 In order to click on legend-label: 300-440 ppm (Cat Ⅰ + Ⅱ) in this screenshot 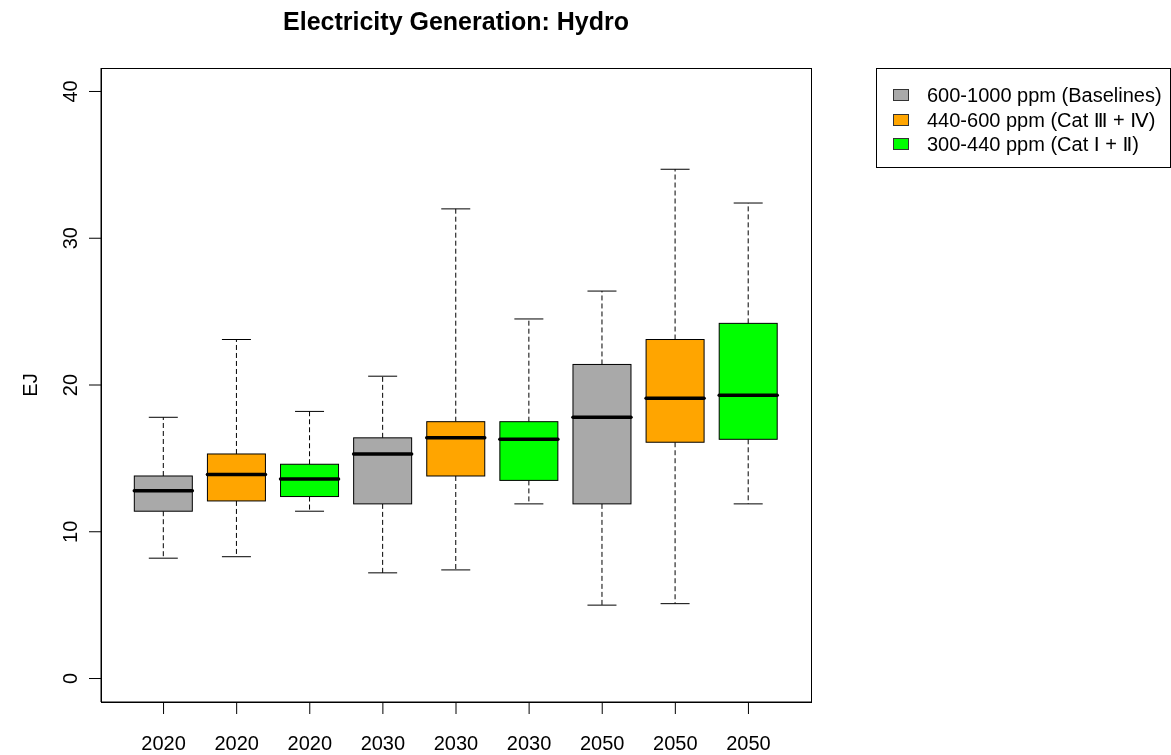, I will do `click(1033, 144)`.